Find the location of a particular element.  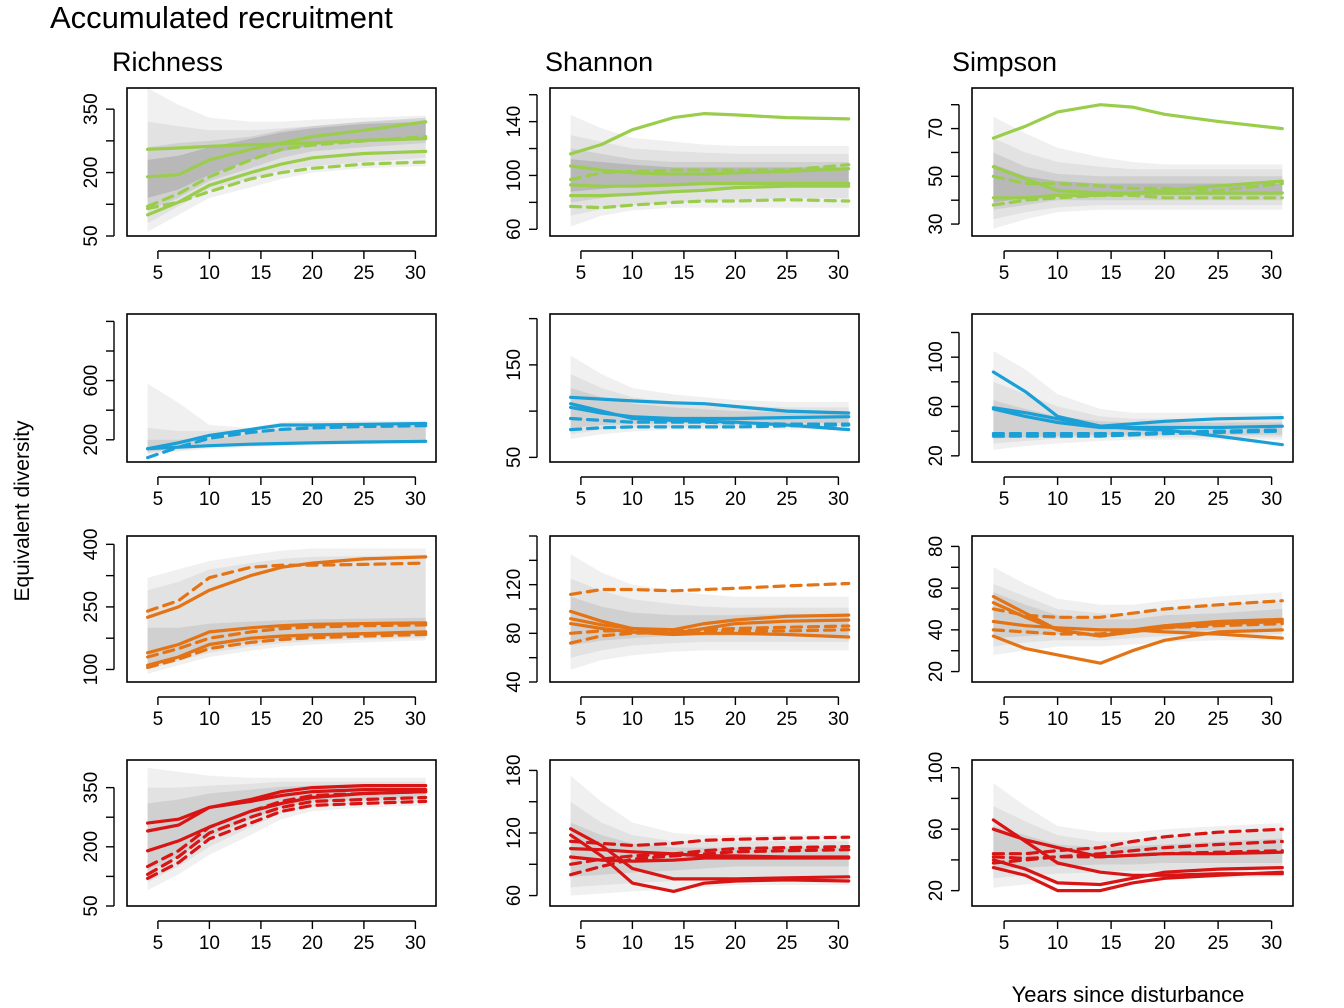

x-tick-label-simpson-row3-25: 25 is located at coordinates (1218, 719).